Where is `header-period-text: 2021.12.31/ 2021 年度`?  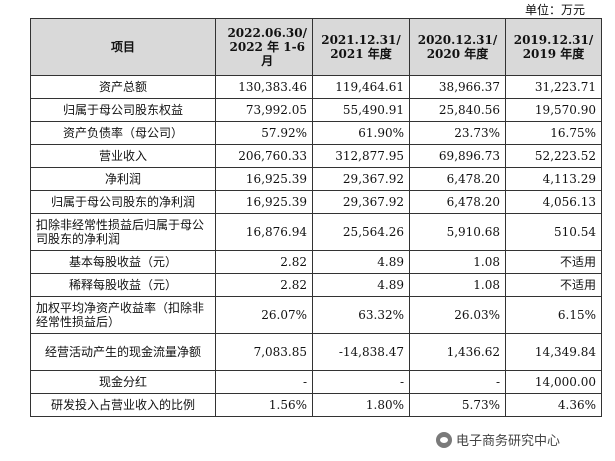 header-period-text: 2021.12.31/ 2021 年度 is located at coordinates (361, 47).